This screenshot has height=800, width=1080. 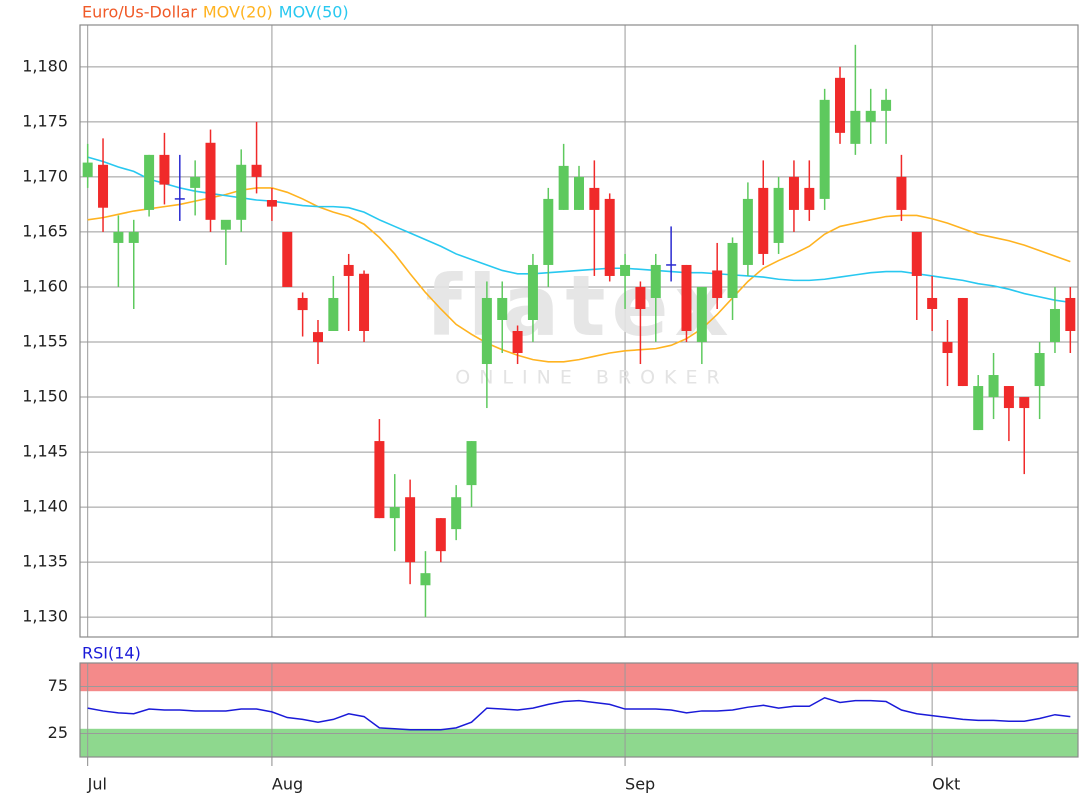 I want to click on y-tick-label: 1,155, so click(x=45, y=341).